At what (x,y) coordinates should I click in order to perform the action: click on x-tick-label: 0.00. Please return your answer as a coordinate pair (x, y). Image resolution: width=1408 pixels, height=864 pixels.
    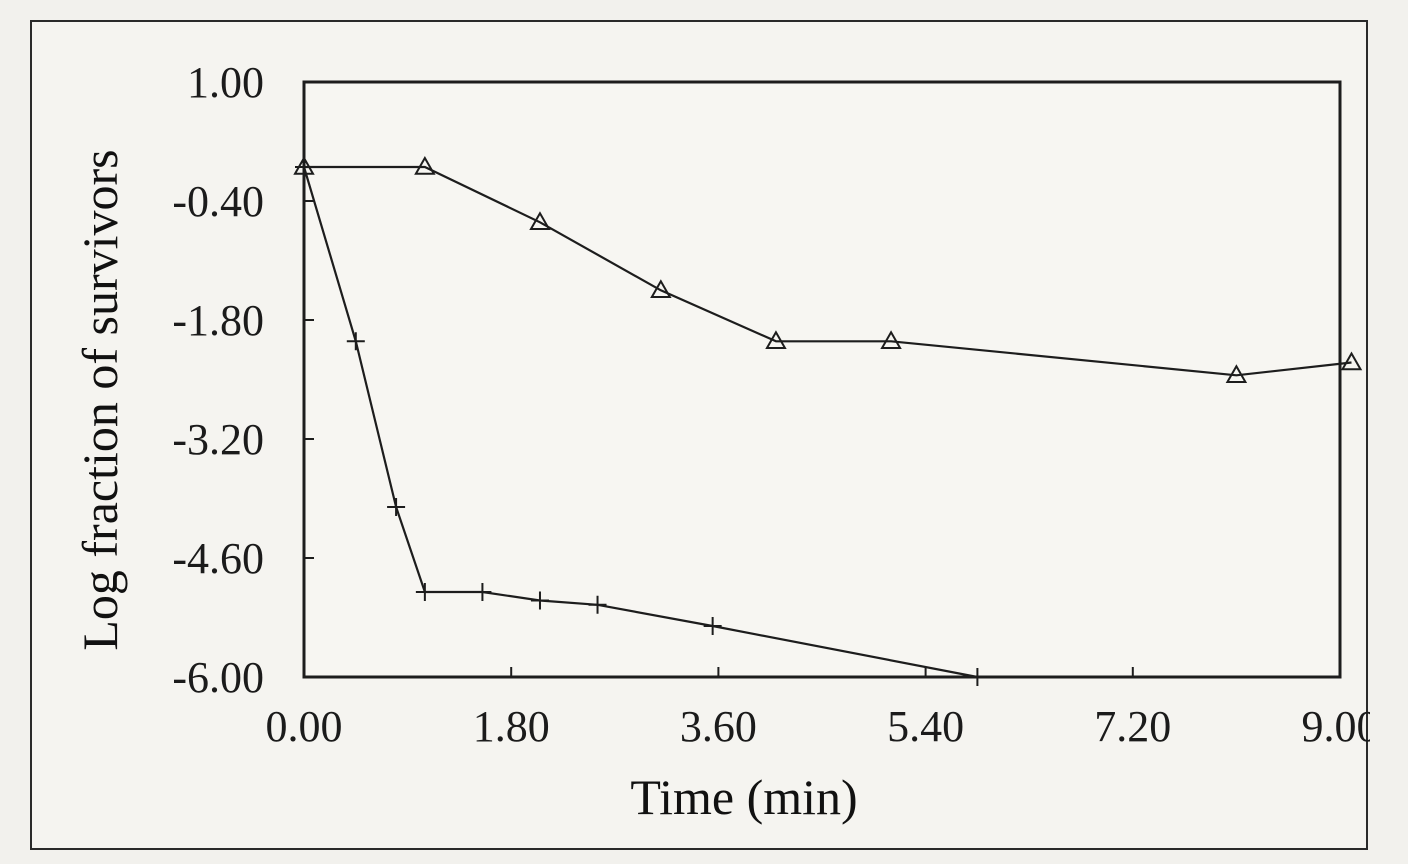
    Looking at the image, I should click on (304, 726).